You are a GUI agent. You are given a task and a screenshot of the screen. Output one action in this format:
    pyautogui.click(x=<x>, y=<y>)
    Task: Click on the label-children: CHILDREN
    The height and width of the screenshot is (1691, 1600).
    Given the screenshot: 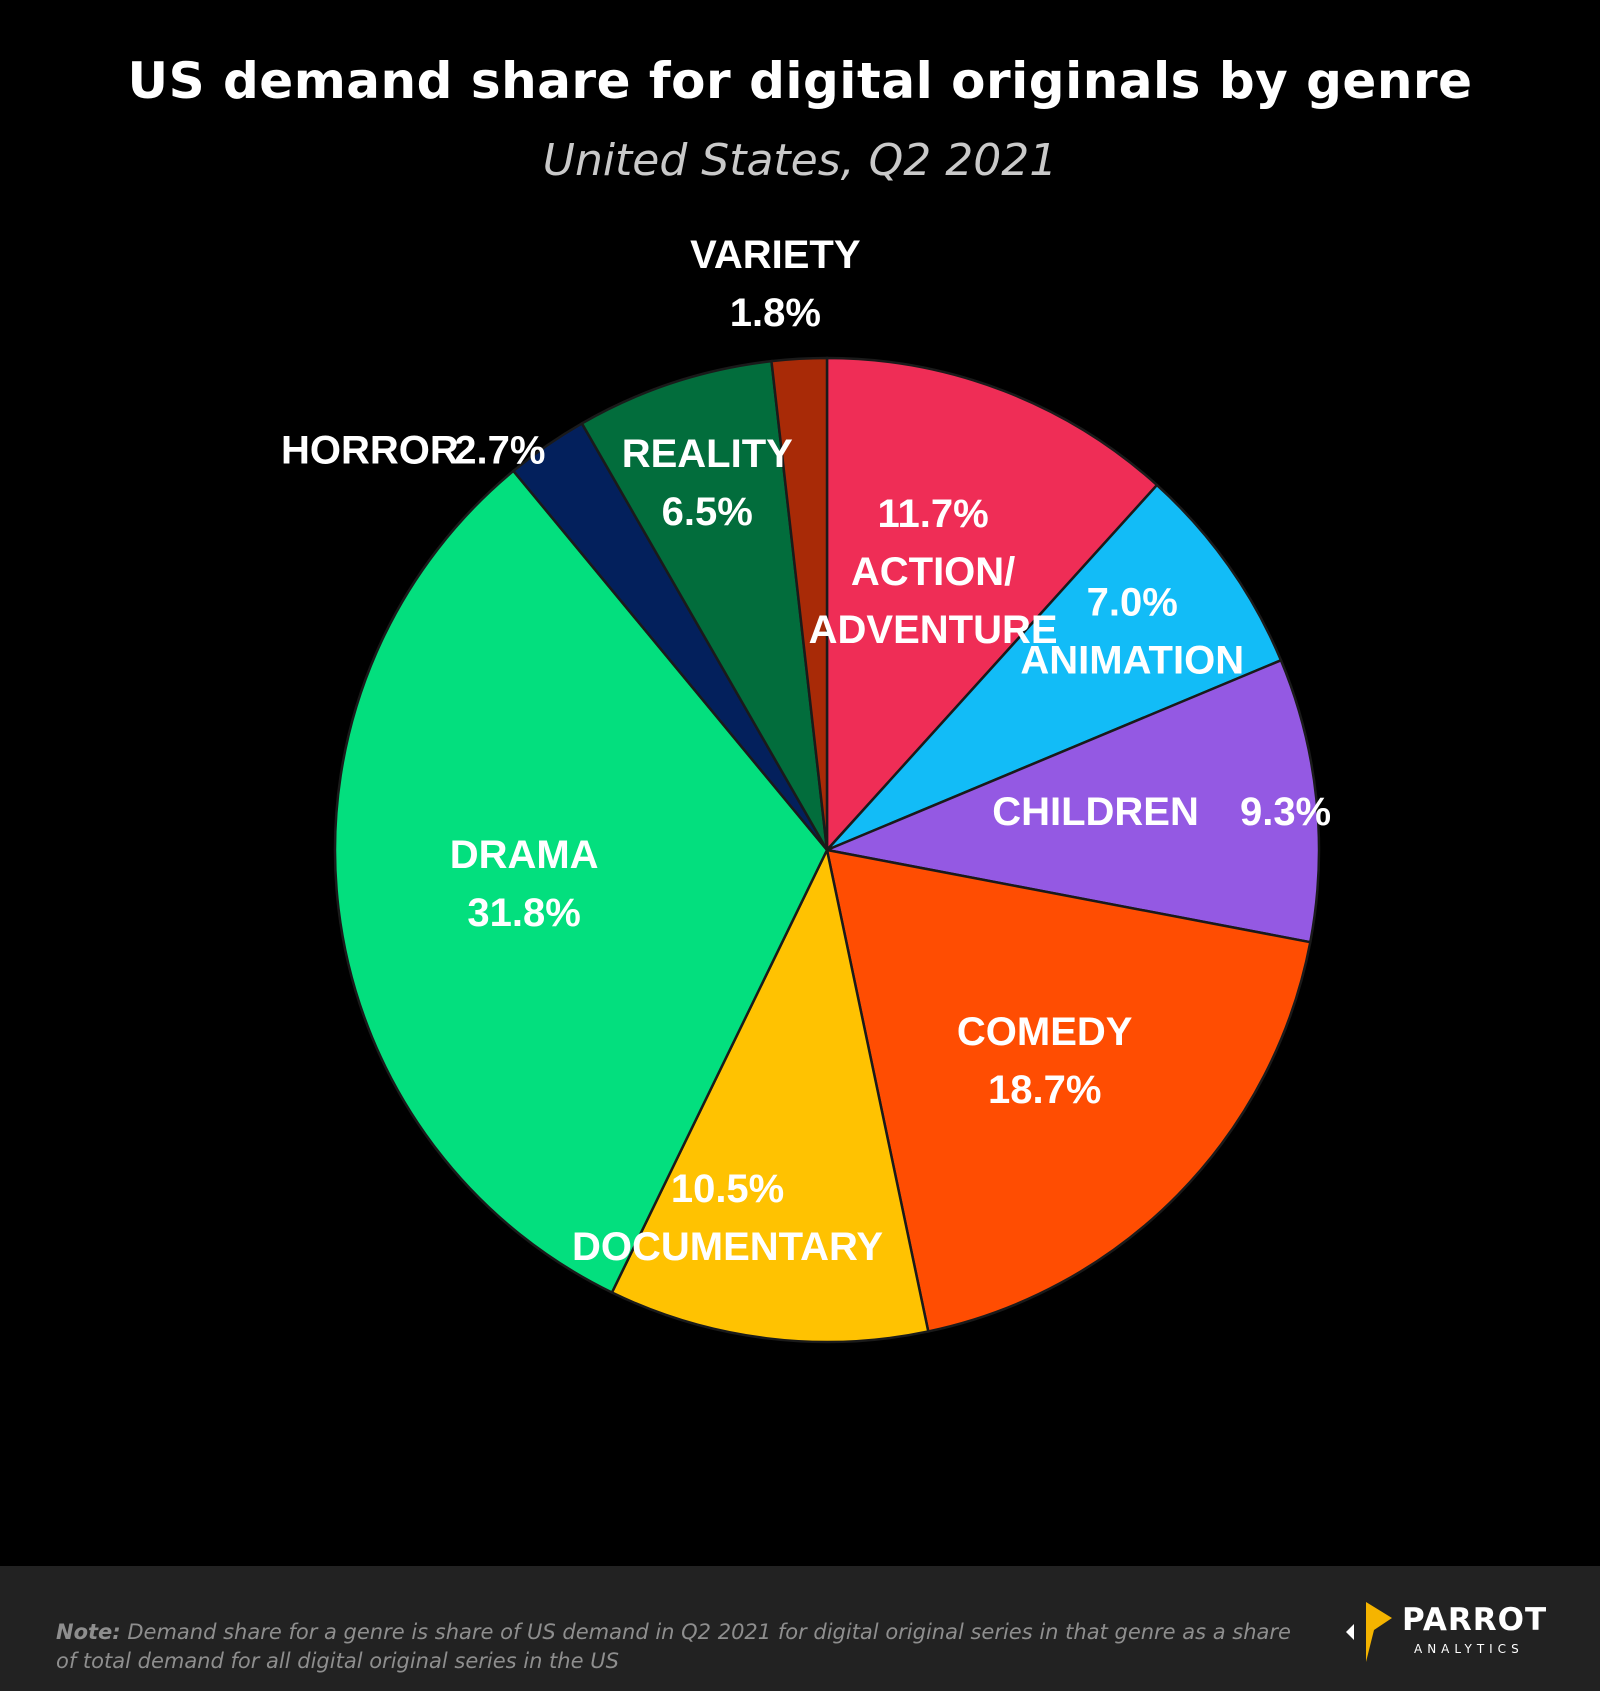 What is the action you would take?
    pyautogui.click(x=1095, y=812)
    